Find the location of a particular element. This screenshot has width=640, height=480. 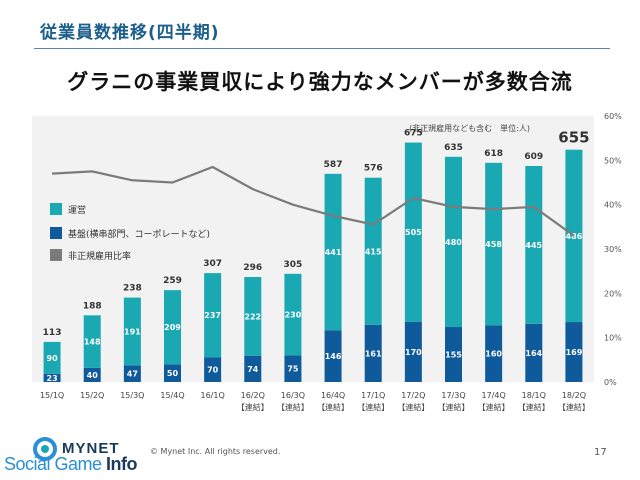

data-label-unei: 237 is located at coordinates (212, 315).